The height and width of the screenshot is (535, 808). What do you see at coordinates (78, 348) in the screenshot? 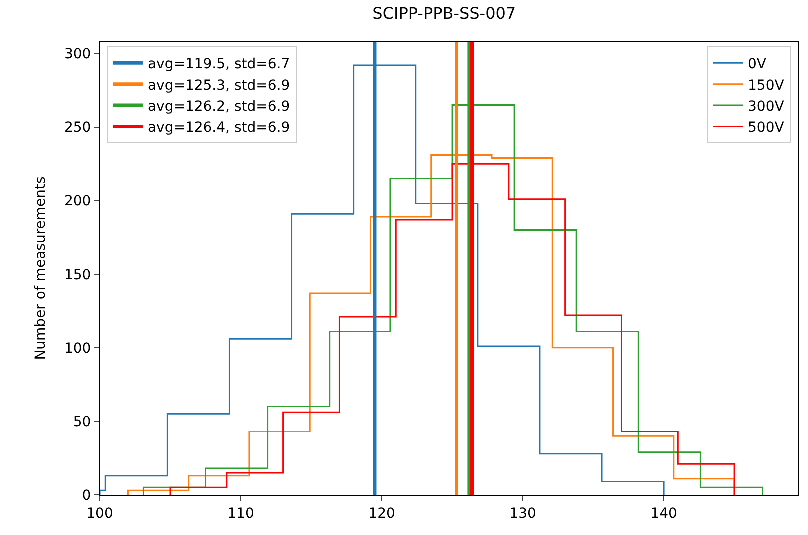
I see `y-tick-label: 100` at bounding box center [78, 348].